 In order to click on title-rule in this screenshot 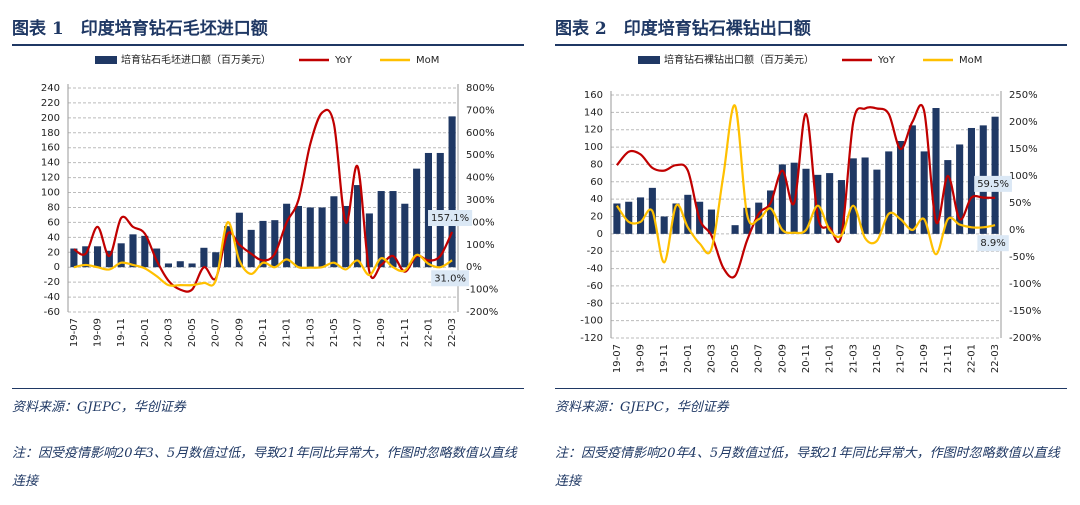, I will do `click(811, 45)`.